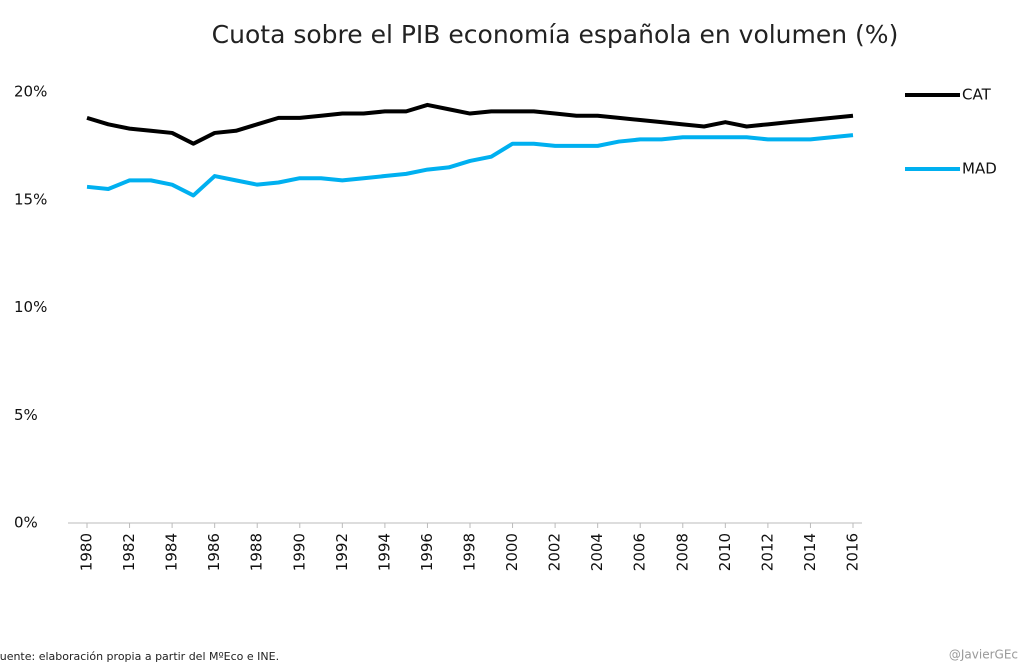 Image resolution: width=1020 pixels, height=665 pixels. What do you see at coordinates (342, 552) in the screenshot?
I see `x-tick-label: 1992` at bounding box center [342, 552].